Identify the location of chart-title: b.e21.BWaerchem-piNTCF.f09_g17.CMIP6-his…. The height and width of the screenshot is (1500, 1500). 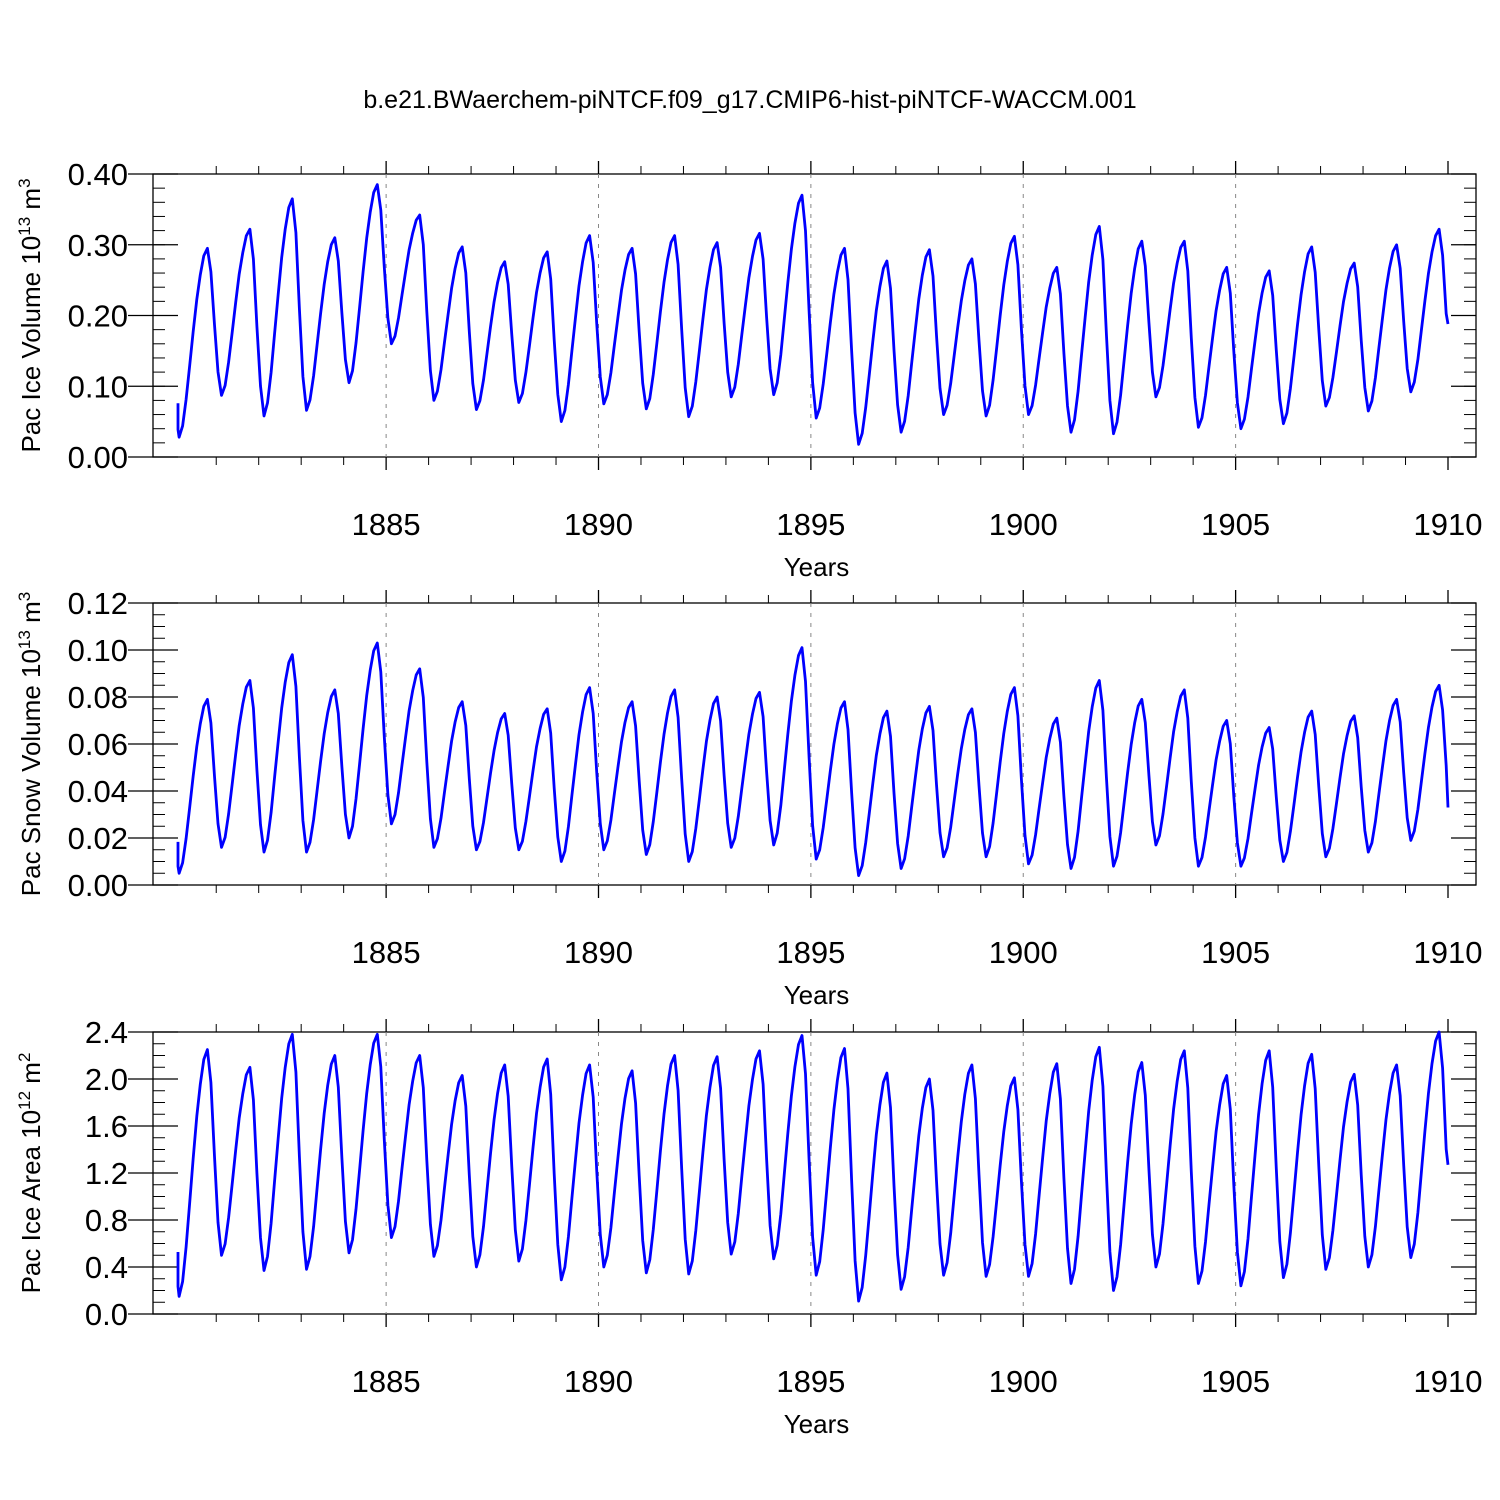
(750, 100).